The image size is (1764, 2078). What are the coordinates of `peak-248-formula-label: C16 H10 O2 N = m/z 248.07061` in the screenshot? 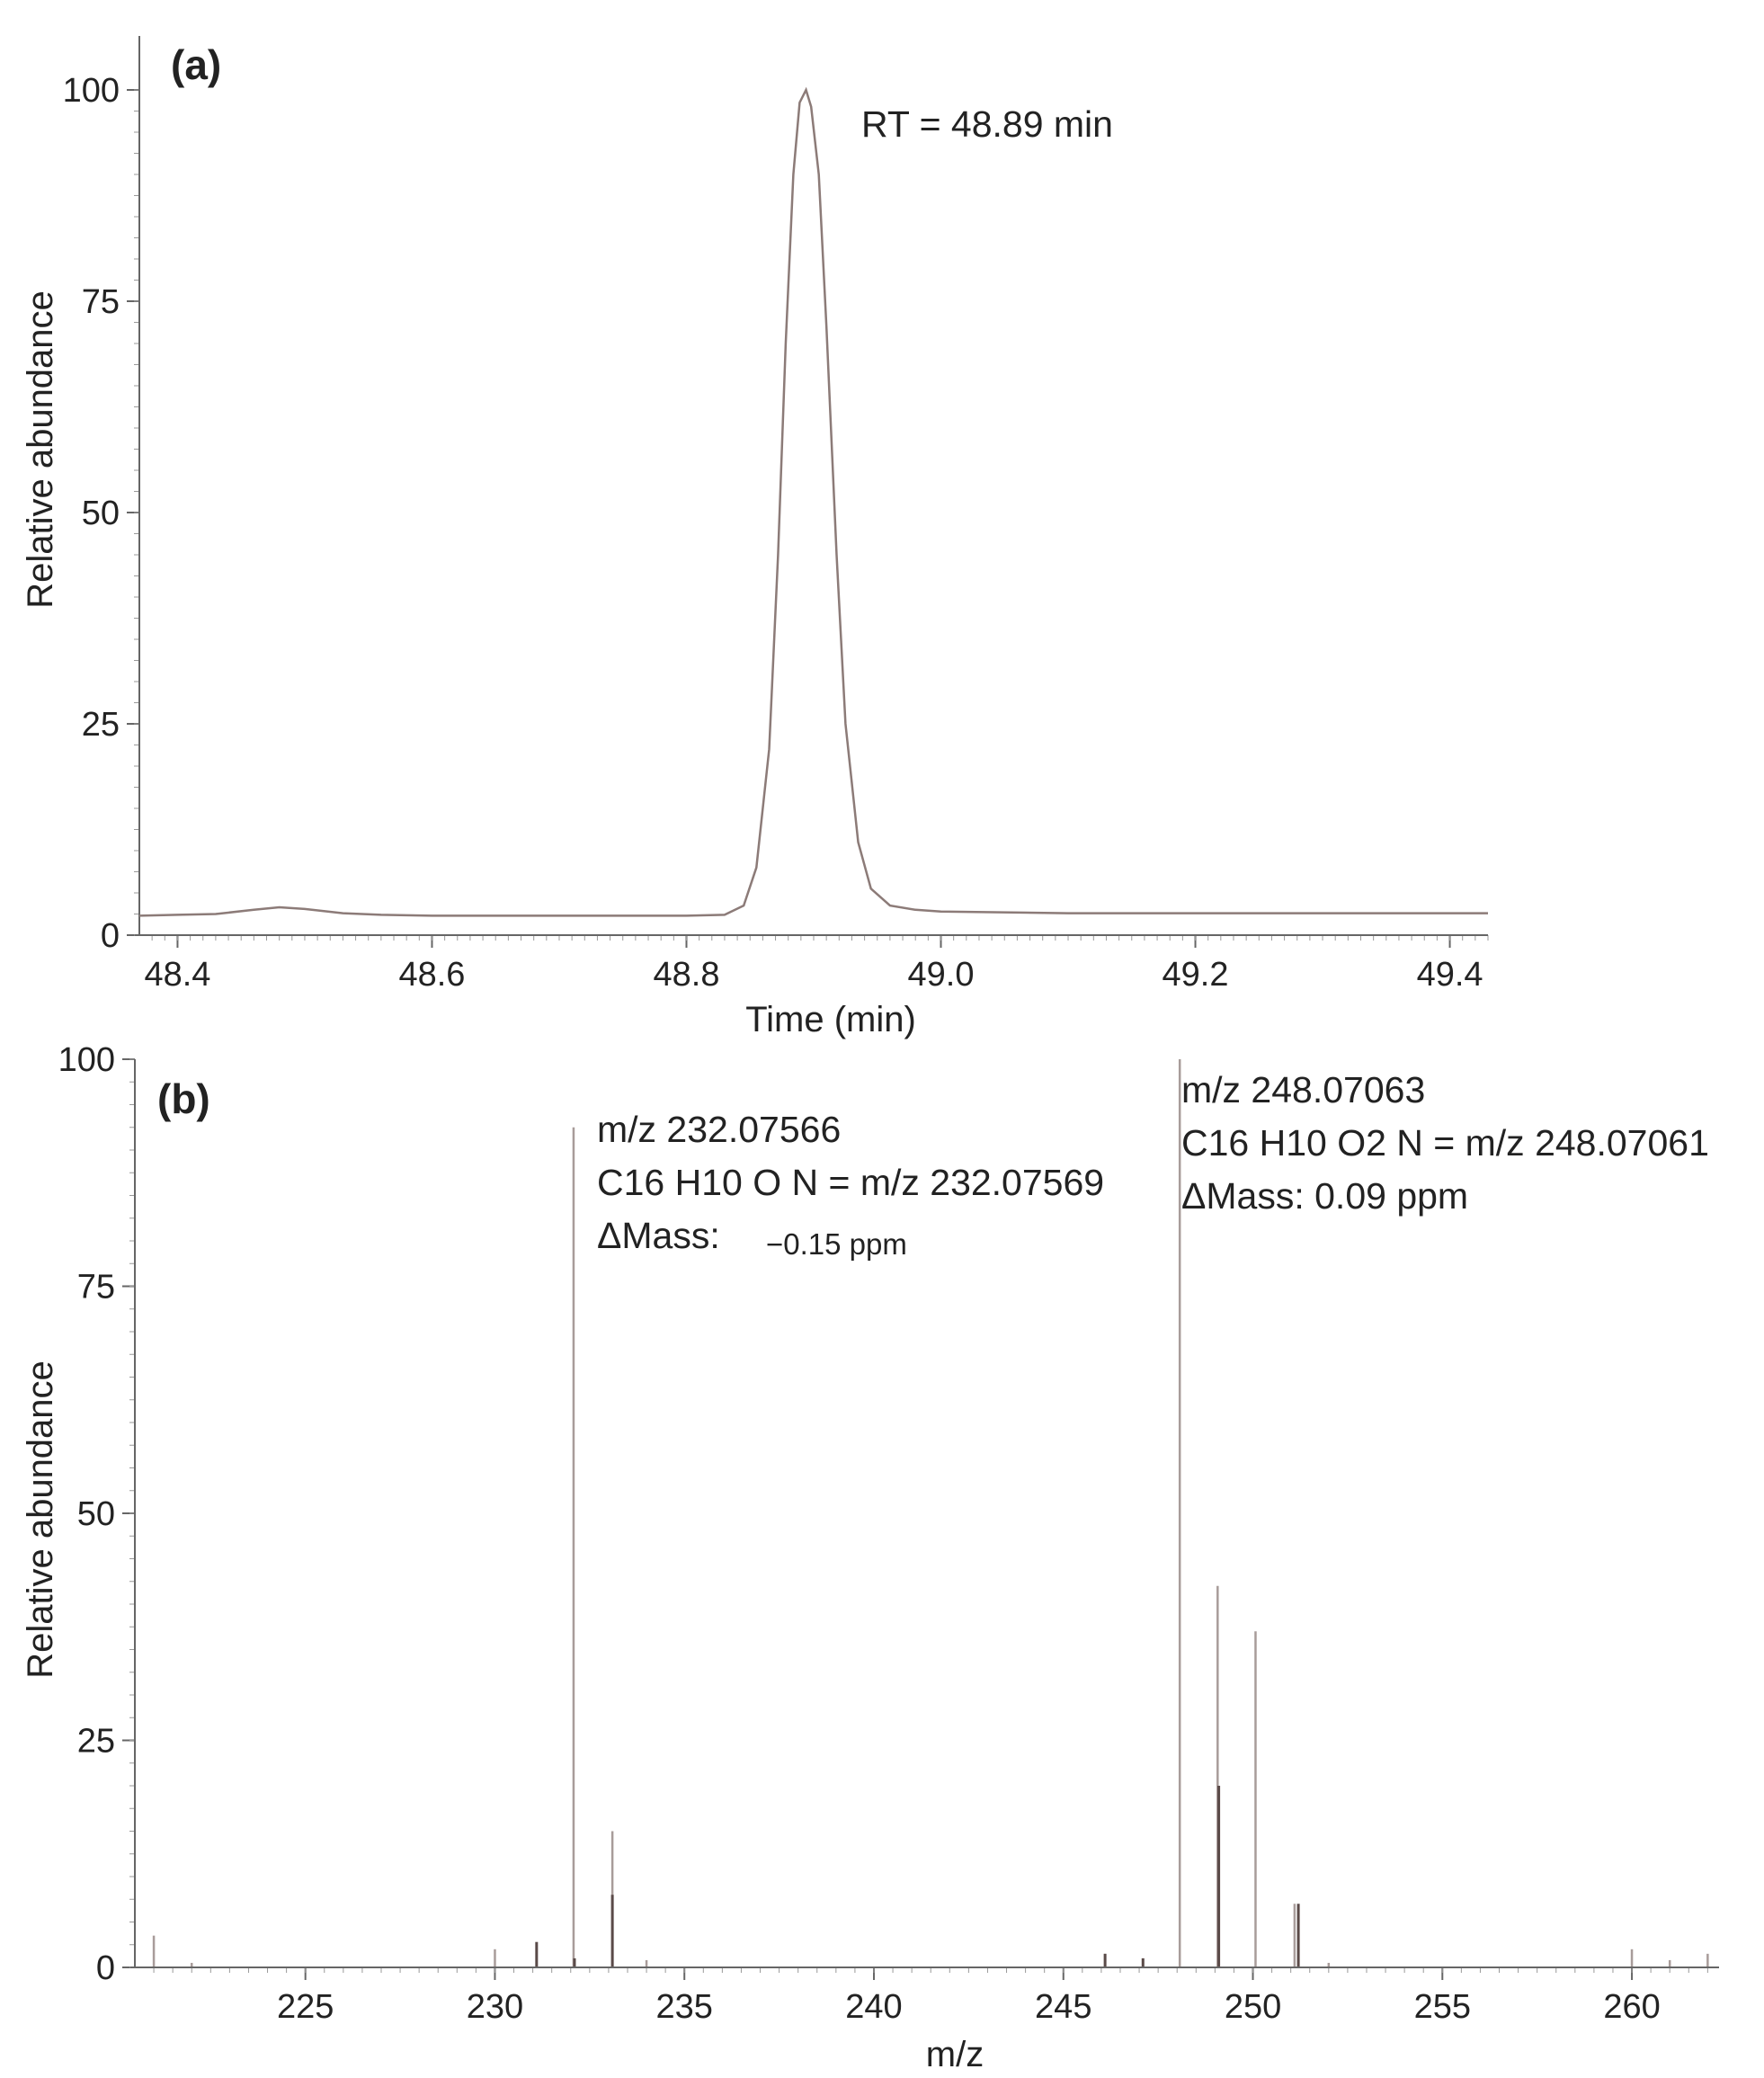 It's located at (1445, 1143).